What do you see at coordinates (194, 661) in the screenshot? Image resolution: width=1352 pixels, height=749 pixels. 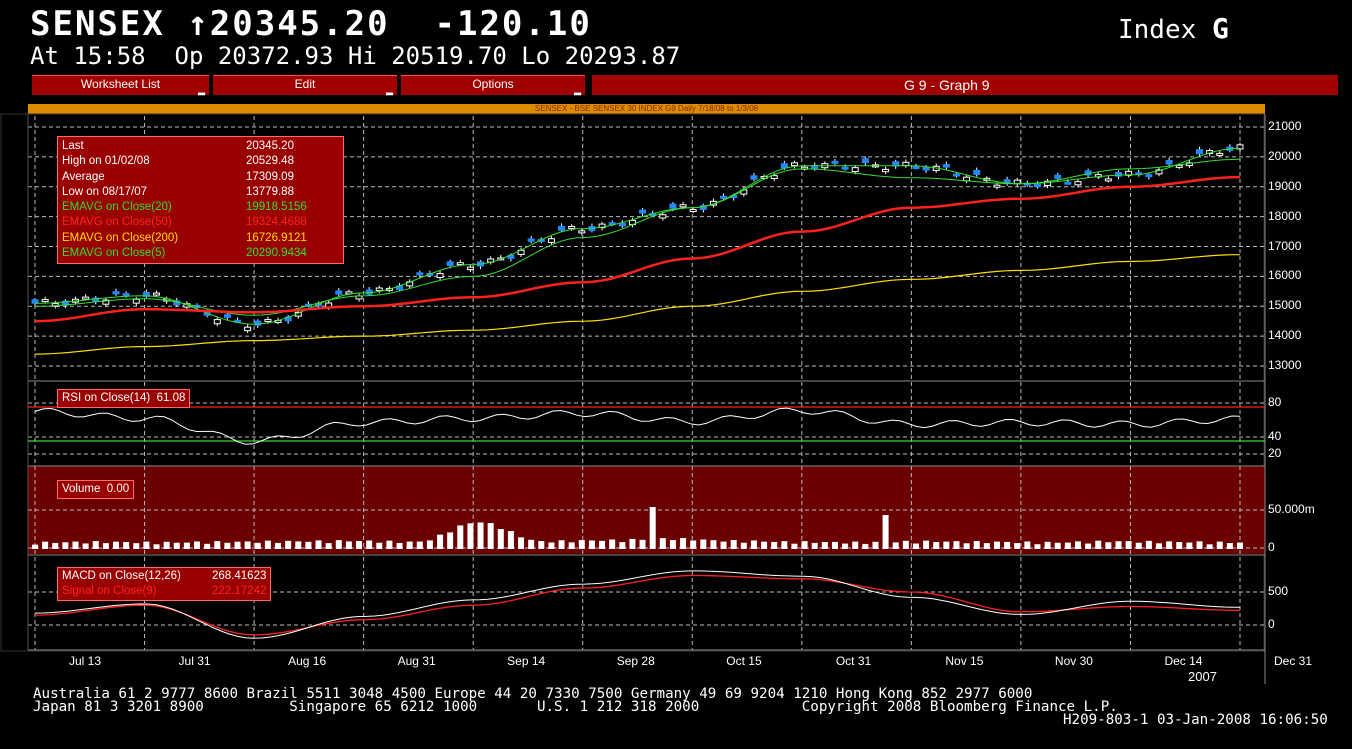 I see `x-tick-label: Jul 31` at bounding box center [194, 661].